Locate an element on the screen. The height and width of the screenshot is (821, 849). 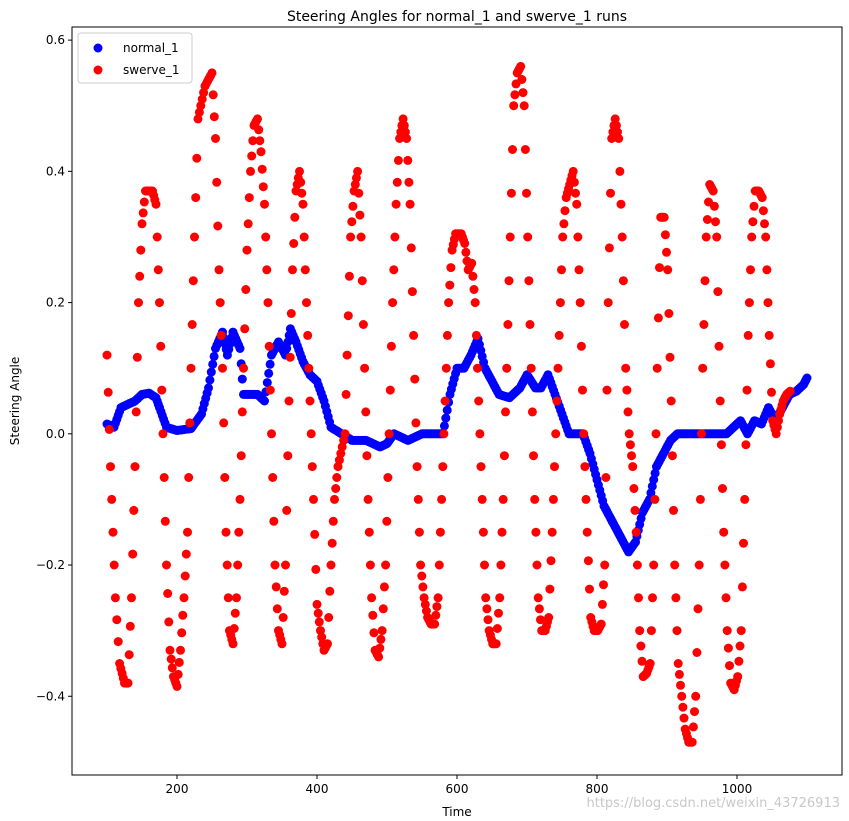
legend-label-swerve_1: swerve_1 is located at coordinates (151, 70).